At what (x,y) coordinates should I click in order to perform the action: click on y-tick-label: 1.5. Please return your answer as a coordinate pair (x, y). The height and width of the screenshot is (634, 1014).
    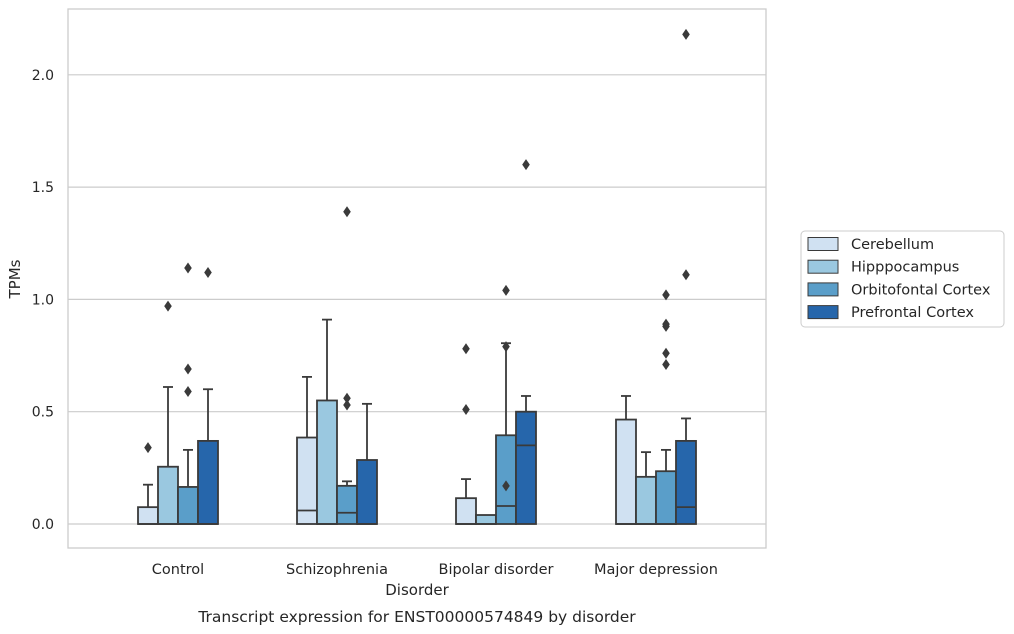
    Looking at the image, I should click on (43, 188).